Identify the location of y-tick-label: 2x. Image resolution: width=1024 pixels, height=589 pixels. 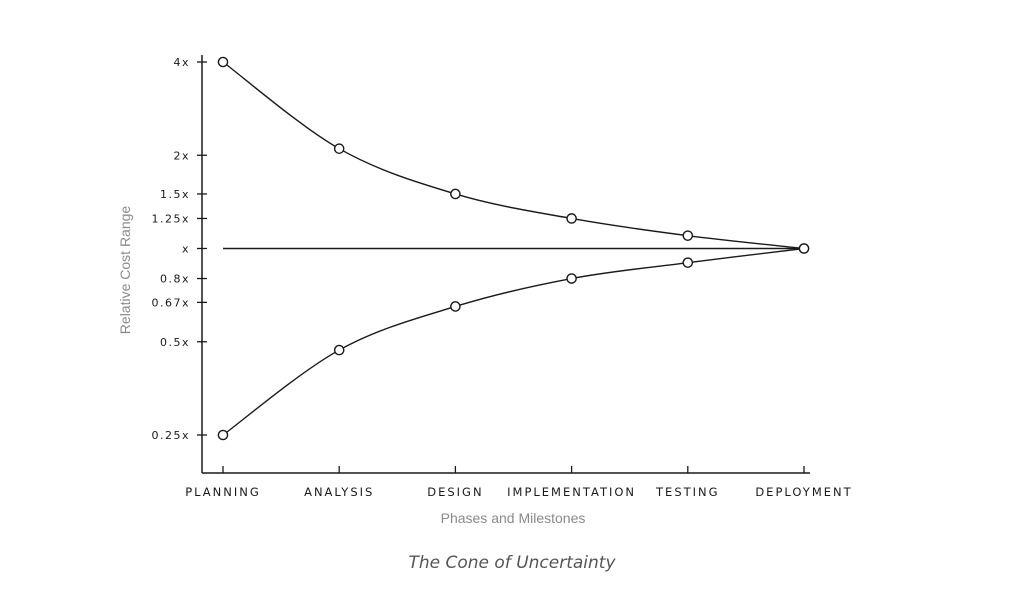
(181, 155).